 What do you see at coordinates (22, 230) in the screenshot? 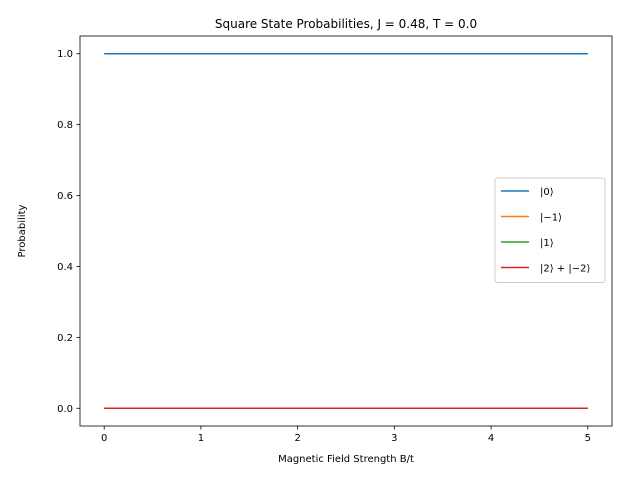
I see `y-axis-title: Probability` at bounding box center [22, 230].